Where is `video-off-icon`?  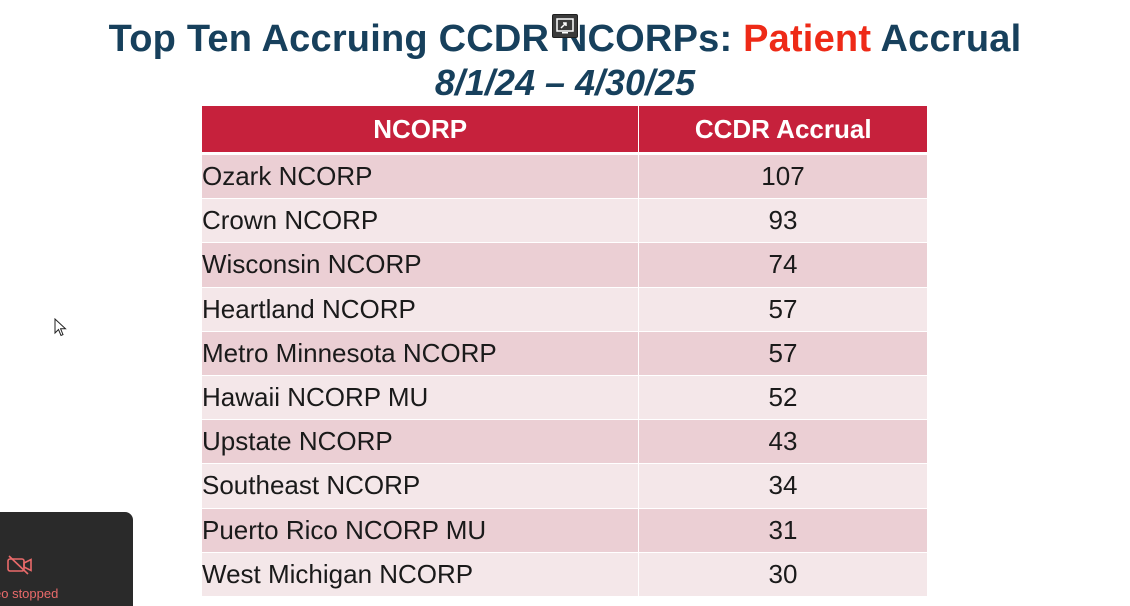
video-off-icon is located at coordinates (20, 565).